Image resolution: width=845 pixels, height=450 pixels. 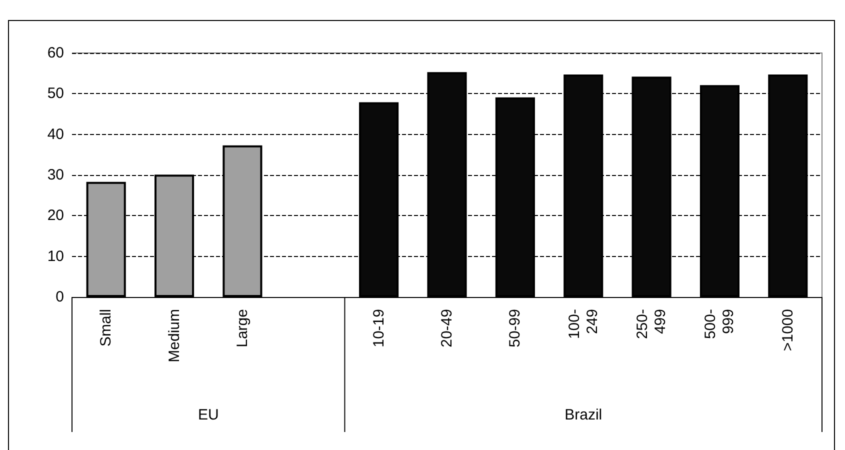 What do you see at coordinates (379, 328) in the screenshot?
I see `x-tick-label: 10-19` at bounding box center [379, 328].